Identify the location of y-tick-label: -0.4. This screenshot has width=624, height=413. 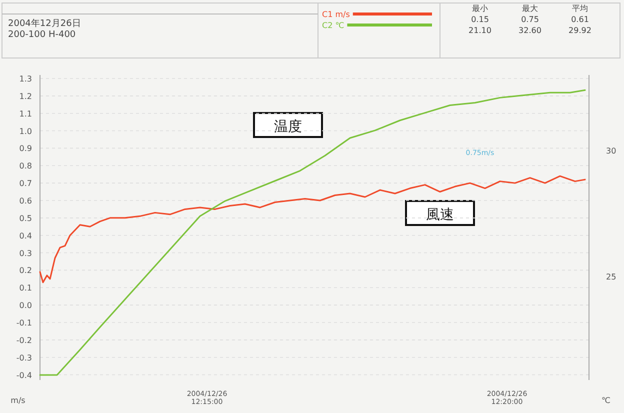
(24, 375).